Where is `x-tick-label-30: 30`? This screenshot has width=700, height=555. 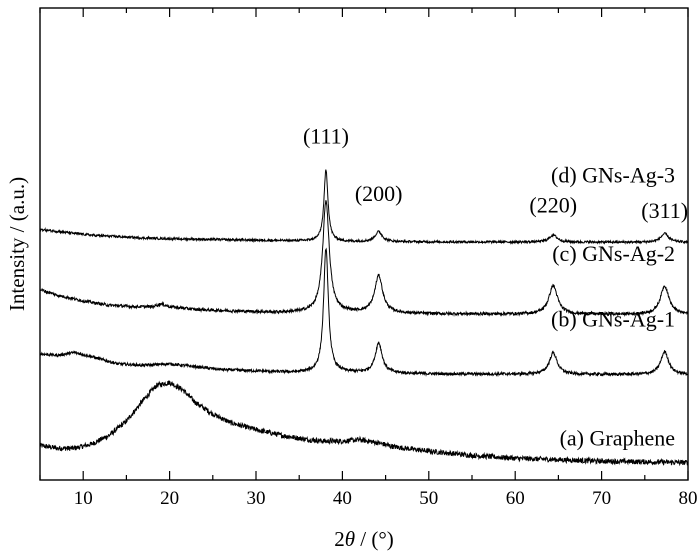 x-tick-label-30: 30 is located at coordinates (256, 498).